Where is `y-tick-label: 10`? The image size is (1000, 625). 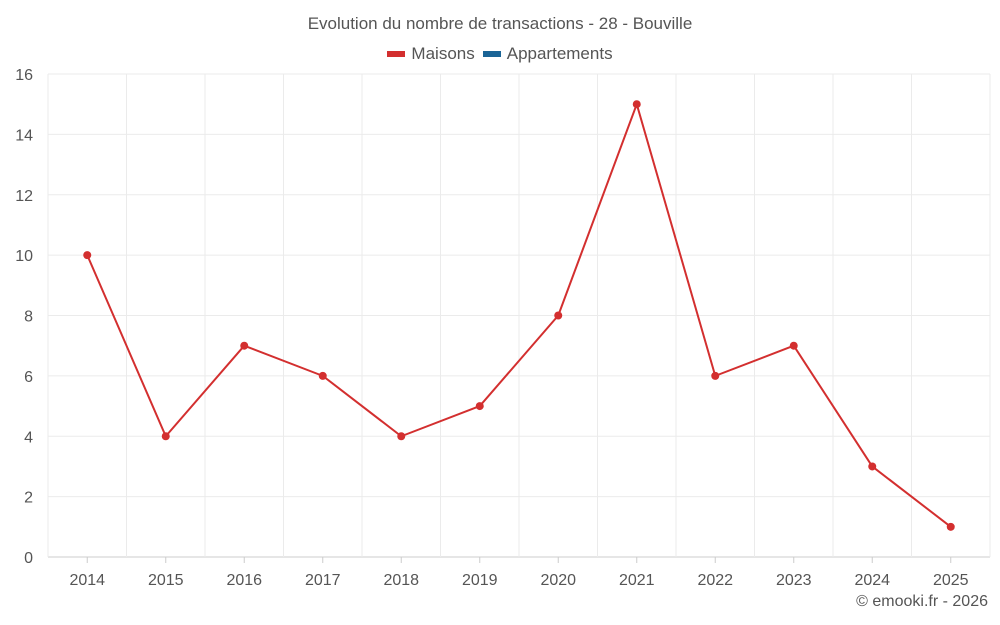
y-tick-label: 10 is located at coordinates (24, 256).